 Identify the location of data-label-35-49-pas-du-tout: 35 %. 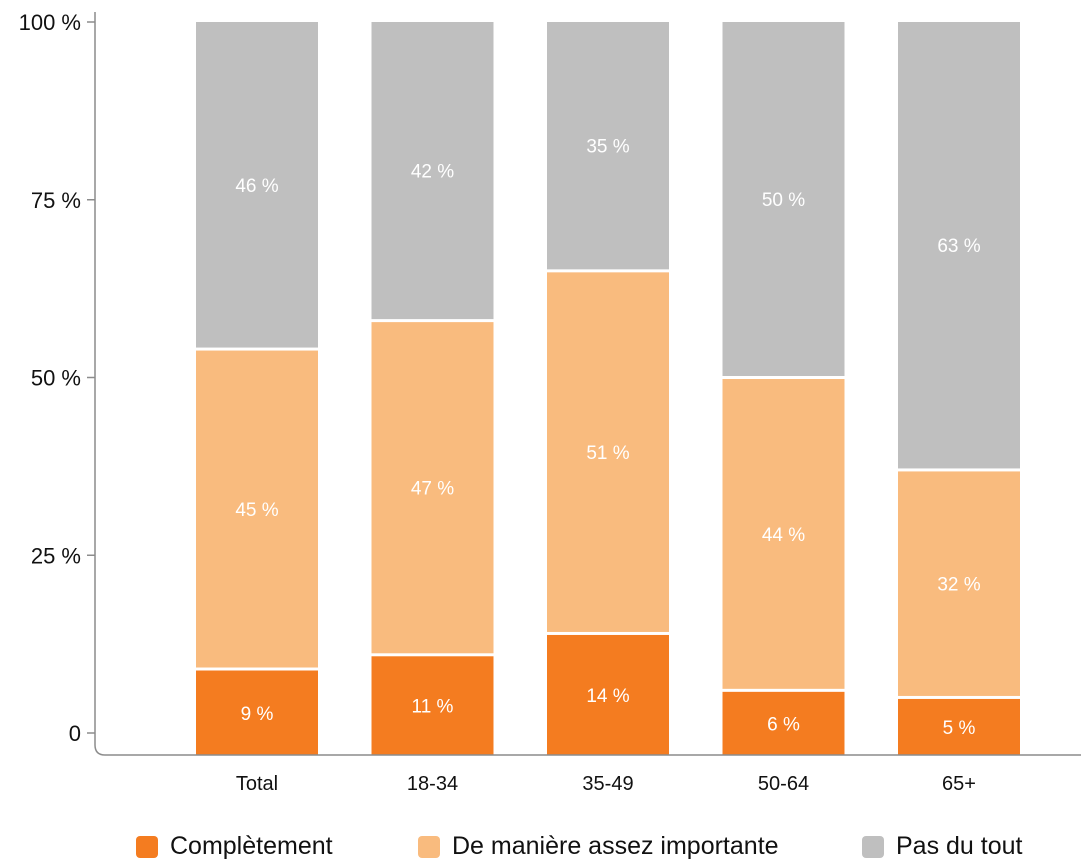
(607, 147).